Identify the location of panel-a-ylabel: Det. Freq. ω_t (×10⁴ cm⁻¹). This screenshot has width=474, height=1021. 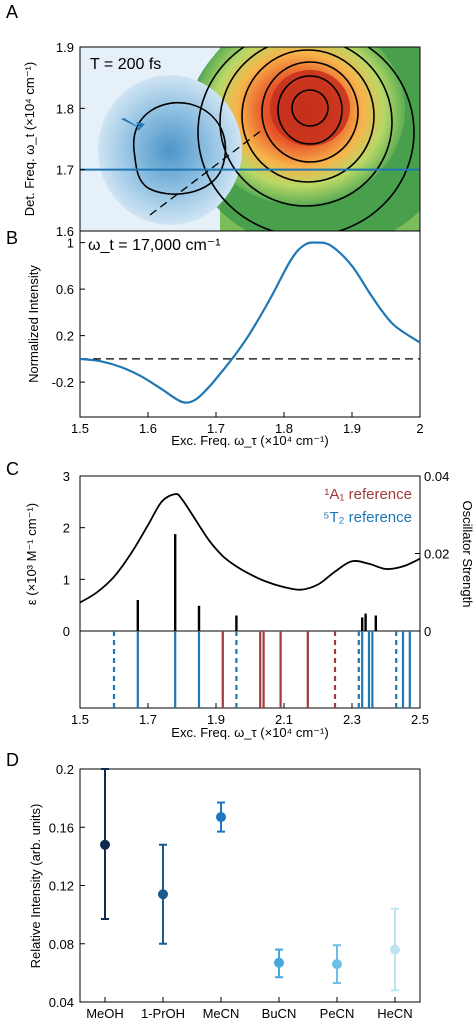
(29, 139).